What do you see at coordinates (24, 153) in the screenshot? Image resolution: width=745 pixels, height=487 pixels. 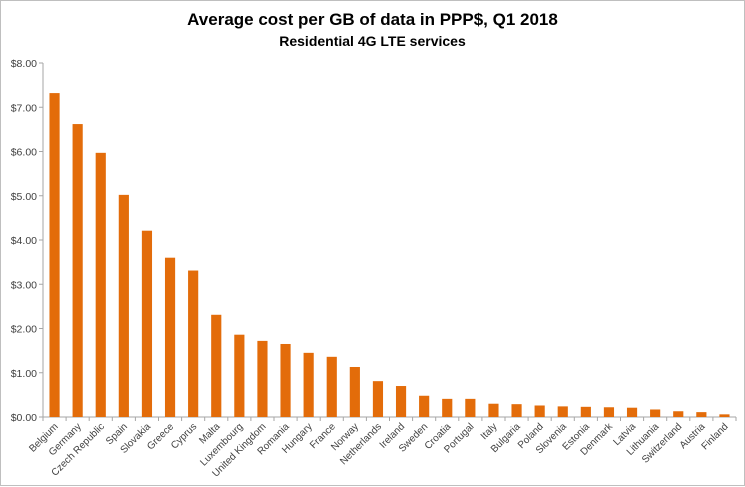 I see `y-tick-label: $6.00` at bounding box center [24, 153].